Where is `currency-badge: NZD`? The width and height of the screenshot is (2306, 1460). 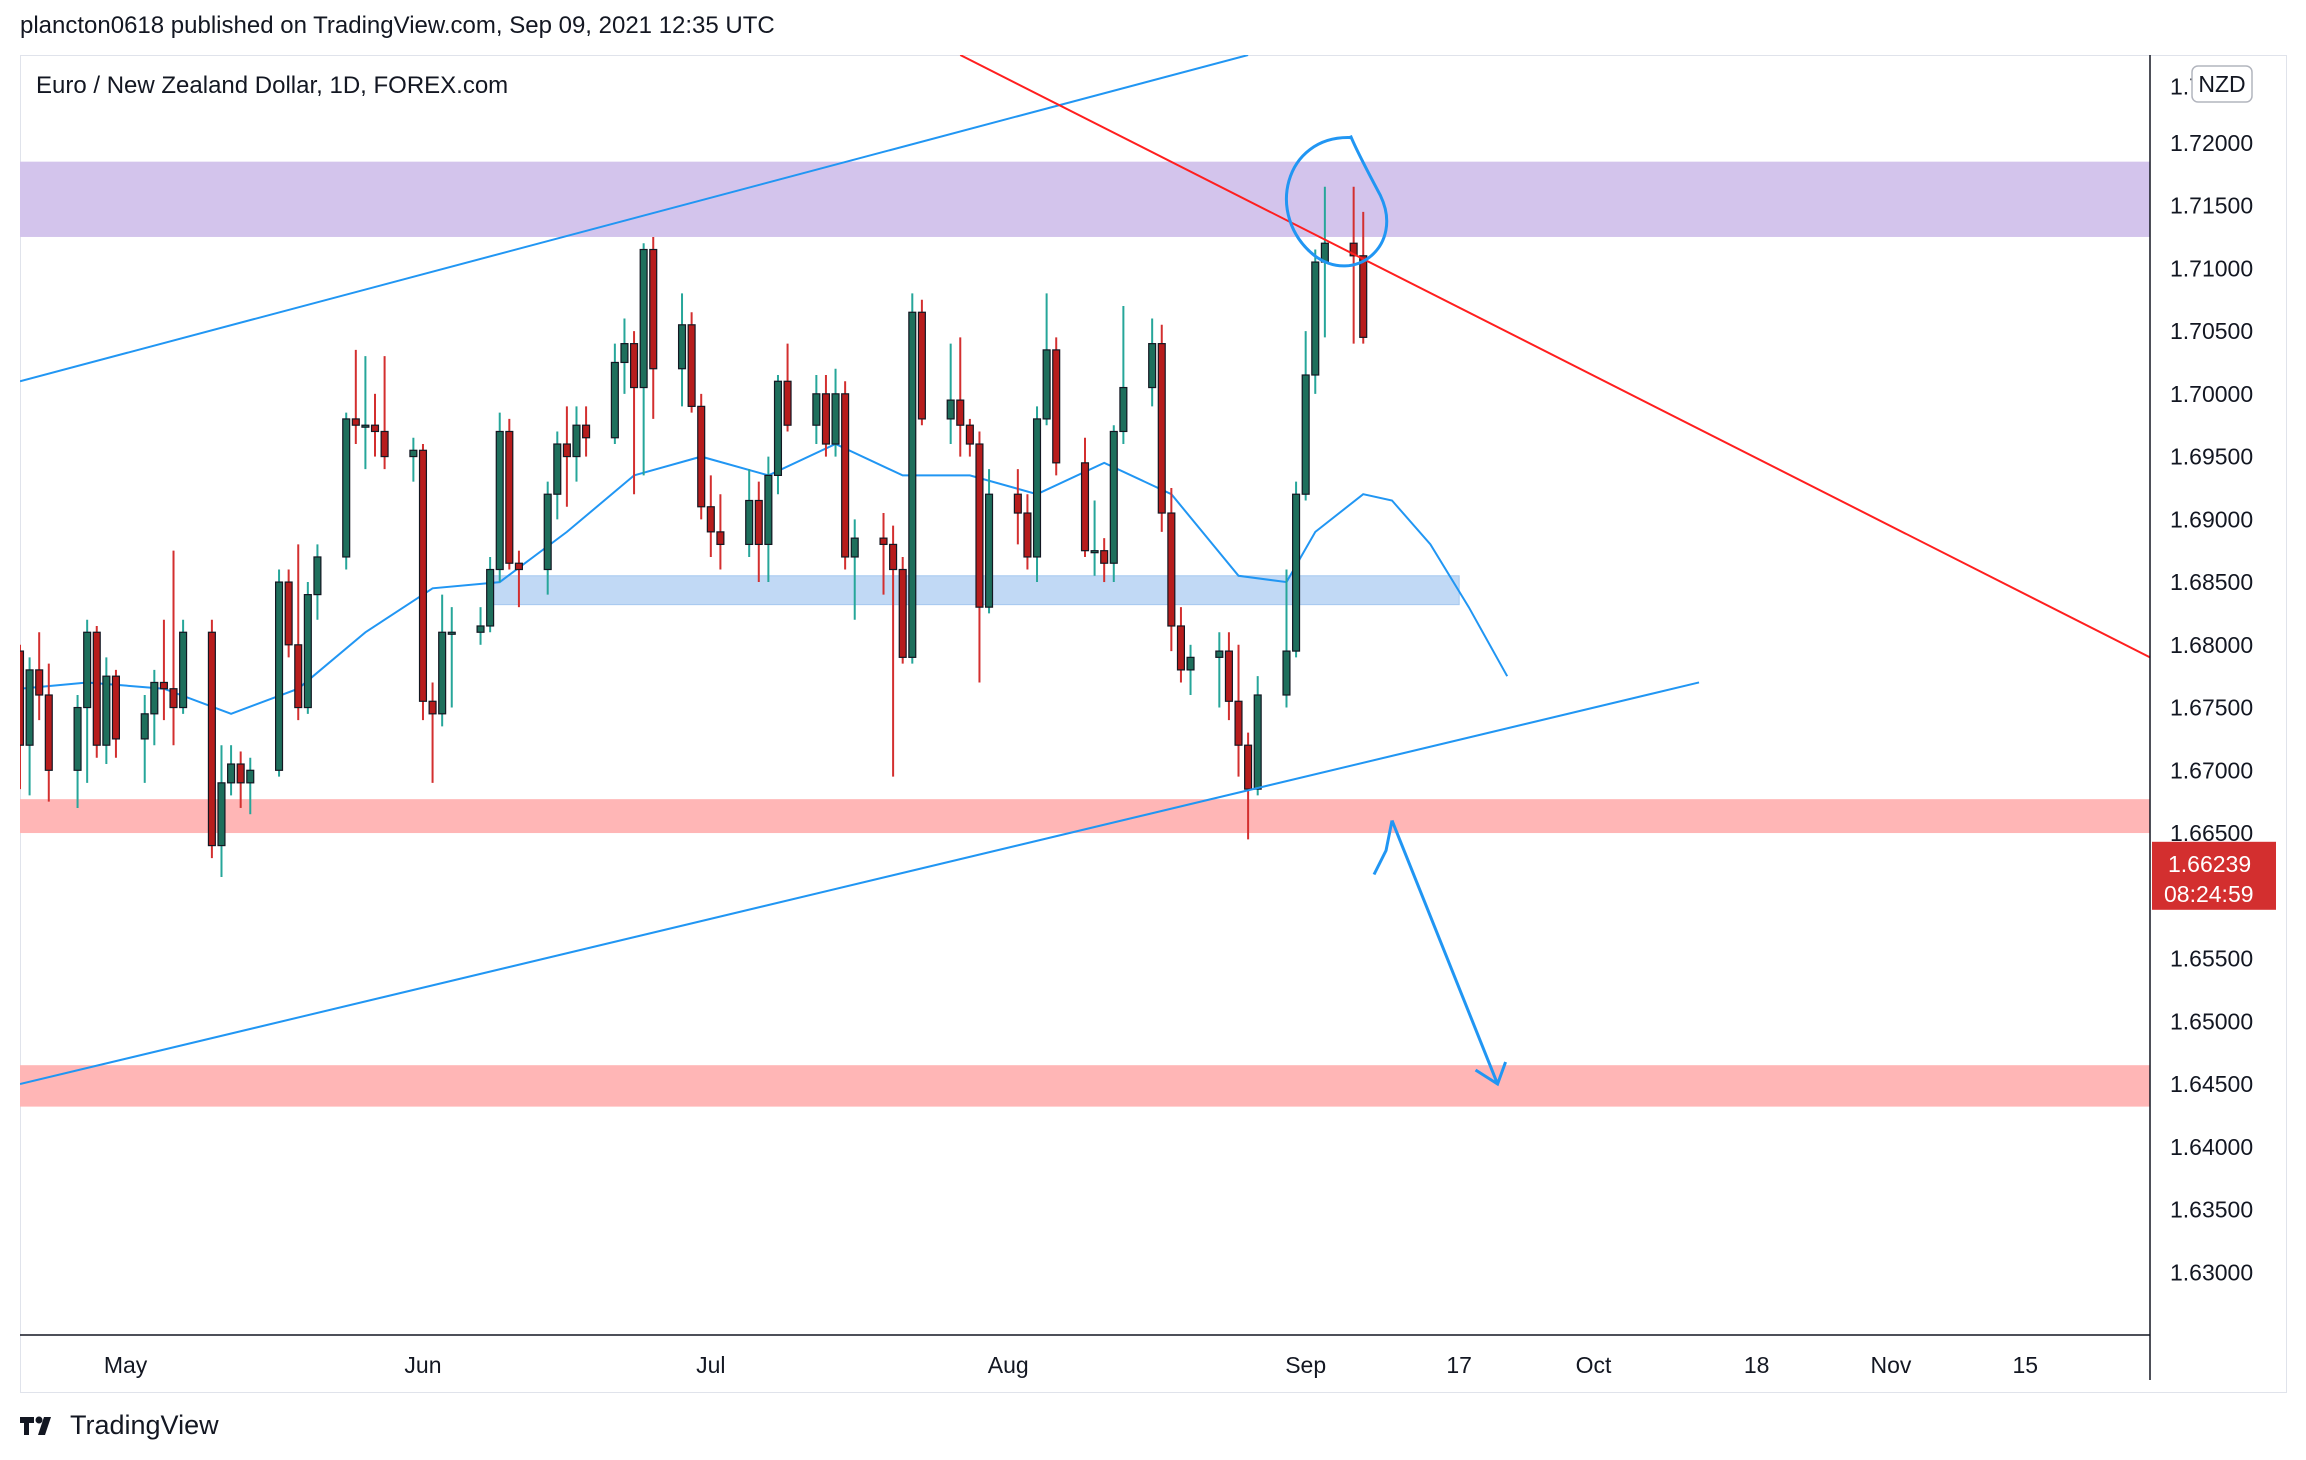
currency-badge: NZD is located at coordinates (2222, 84).